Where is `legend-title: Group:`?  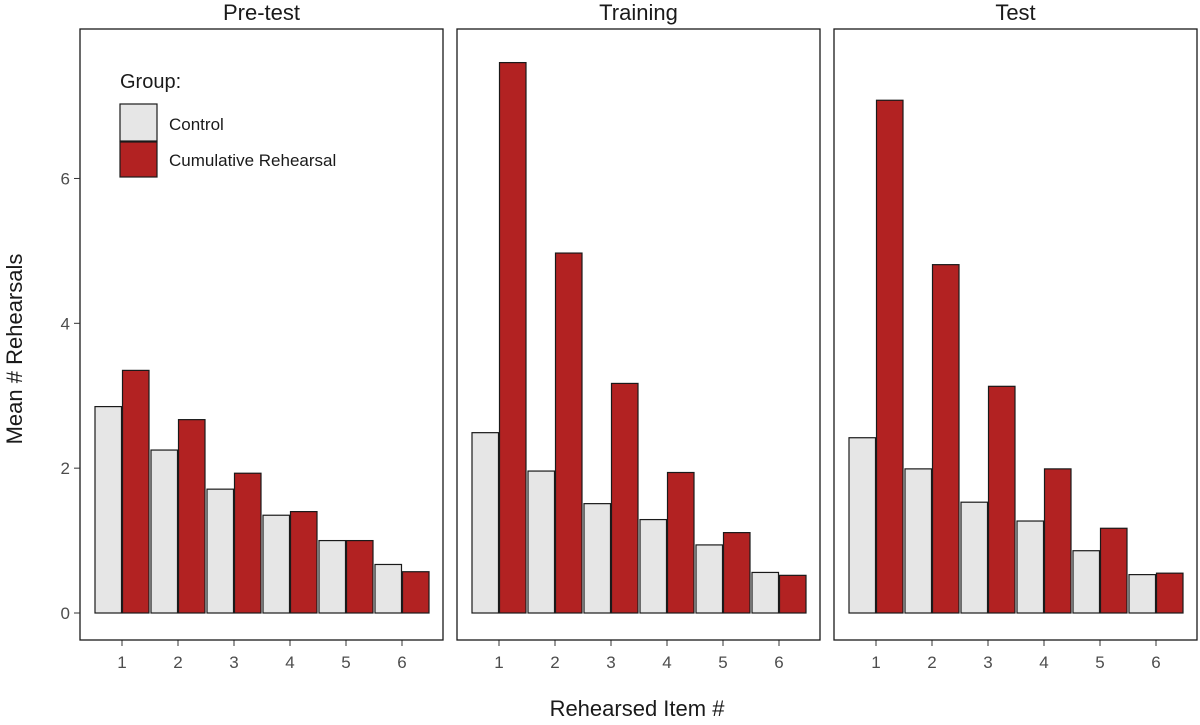
legend-title: Group: is located at coordinates (150, 82).